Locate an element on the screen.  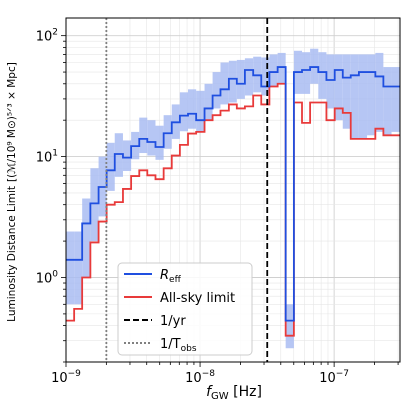
legend-label-reff: Reff is located at coordinates (171, 276).